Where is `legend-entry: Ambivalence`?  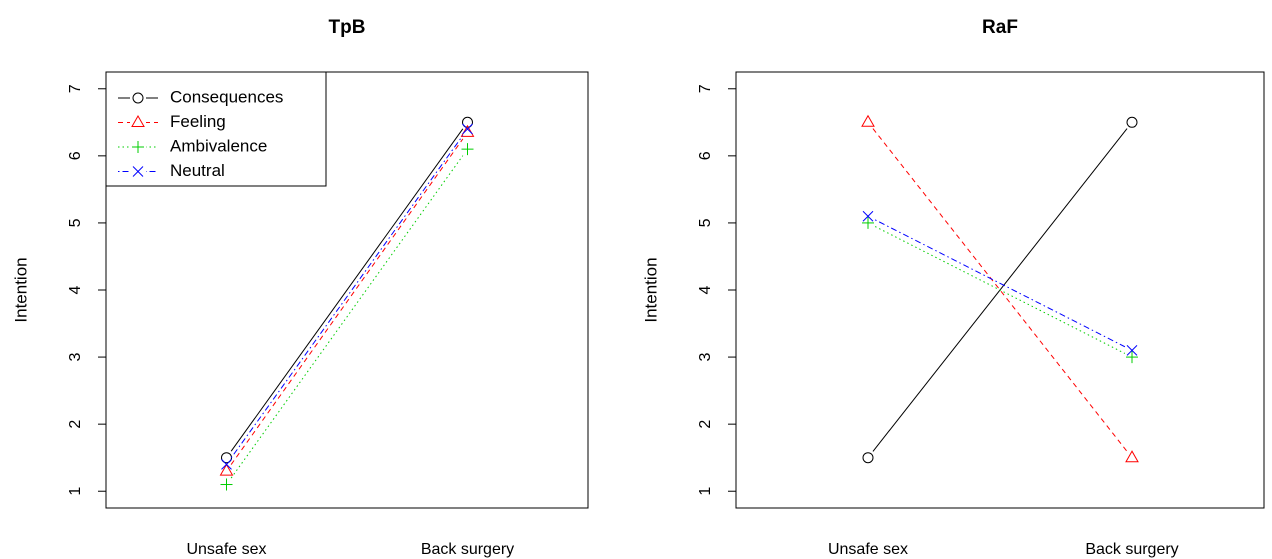
legend-entry: Ambivalence is located at coordinates (192, 145).